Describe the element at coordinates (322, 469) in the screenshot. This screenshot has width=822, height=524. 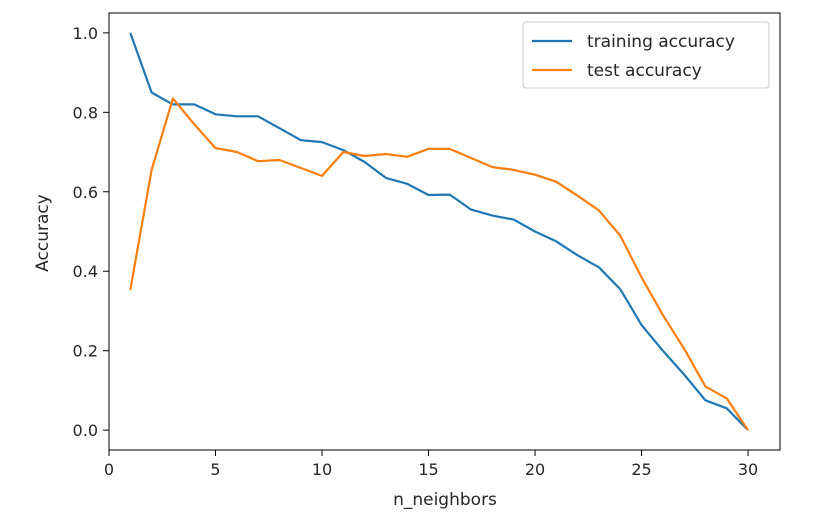
I see `x-tick-label: 10` at that location.